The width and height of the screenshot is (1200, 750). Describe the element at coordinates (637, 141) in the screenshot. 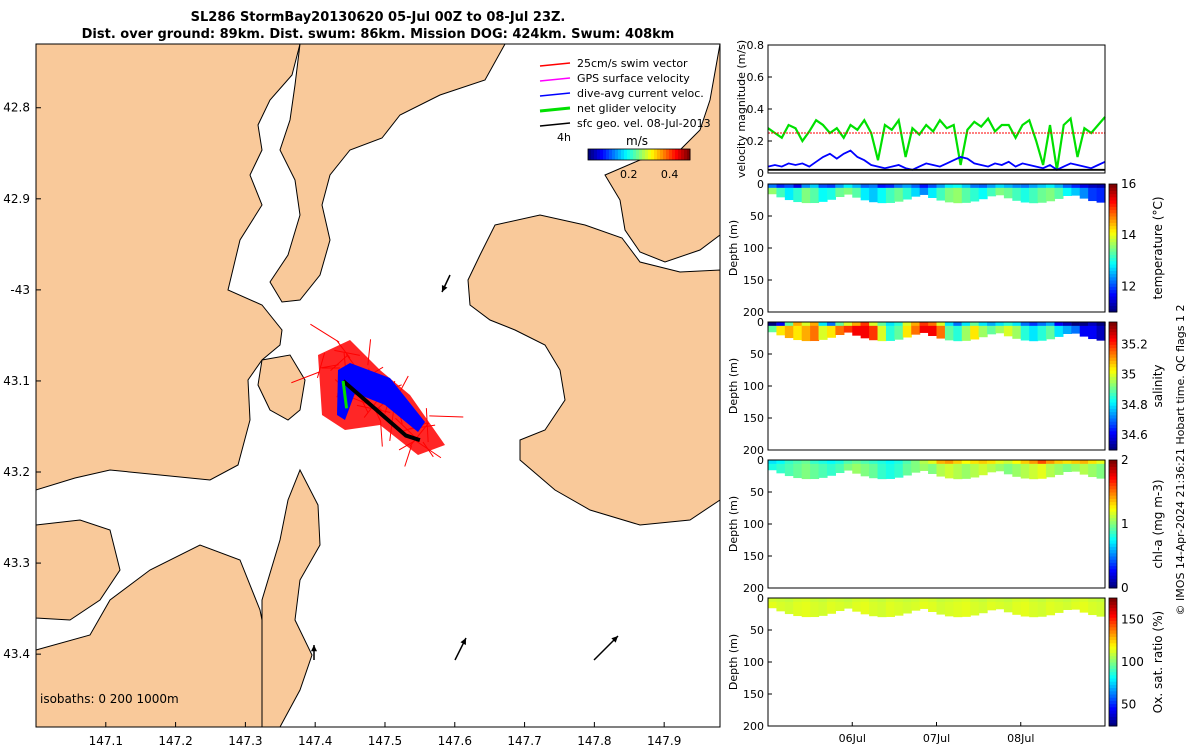

I see `map-colorbar-label: m/s` at that location.